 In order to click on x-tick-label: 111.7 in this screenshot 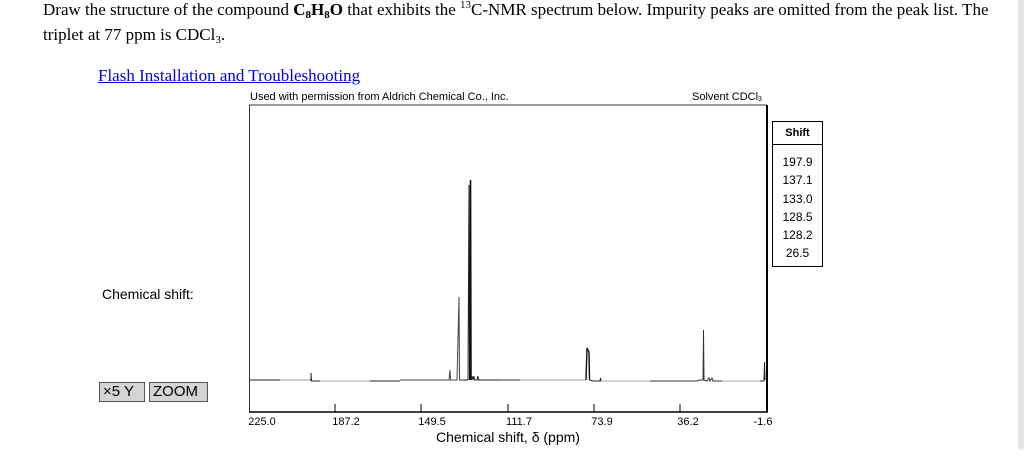, I will do `click(519, 422)`.